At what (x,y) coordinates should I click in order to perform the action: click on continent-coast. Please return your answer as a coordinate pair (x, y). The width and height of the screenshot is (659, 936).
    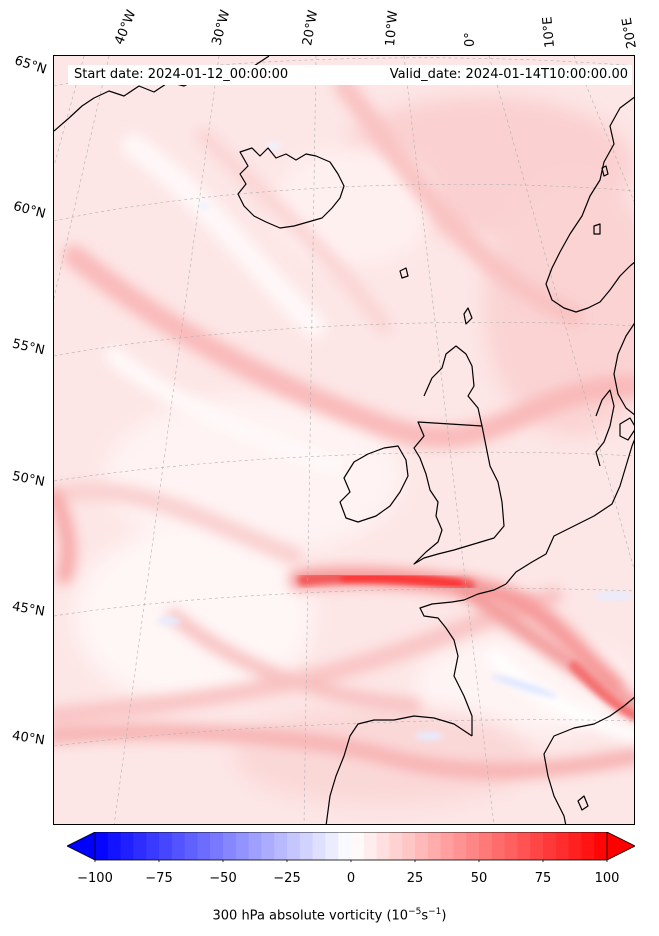
    Looking at the image, I should click on (569, 512).